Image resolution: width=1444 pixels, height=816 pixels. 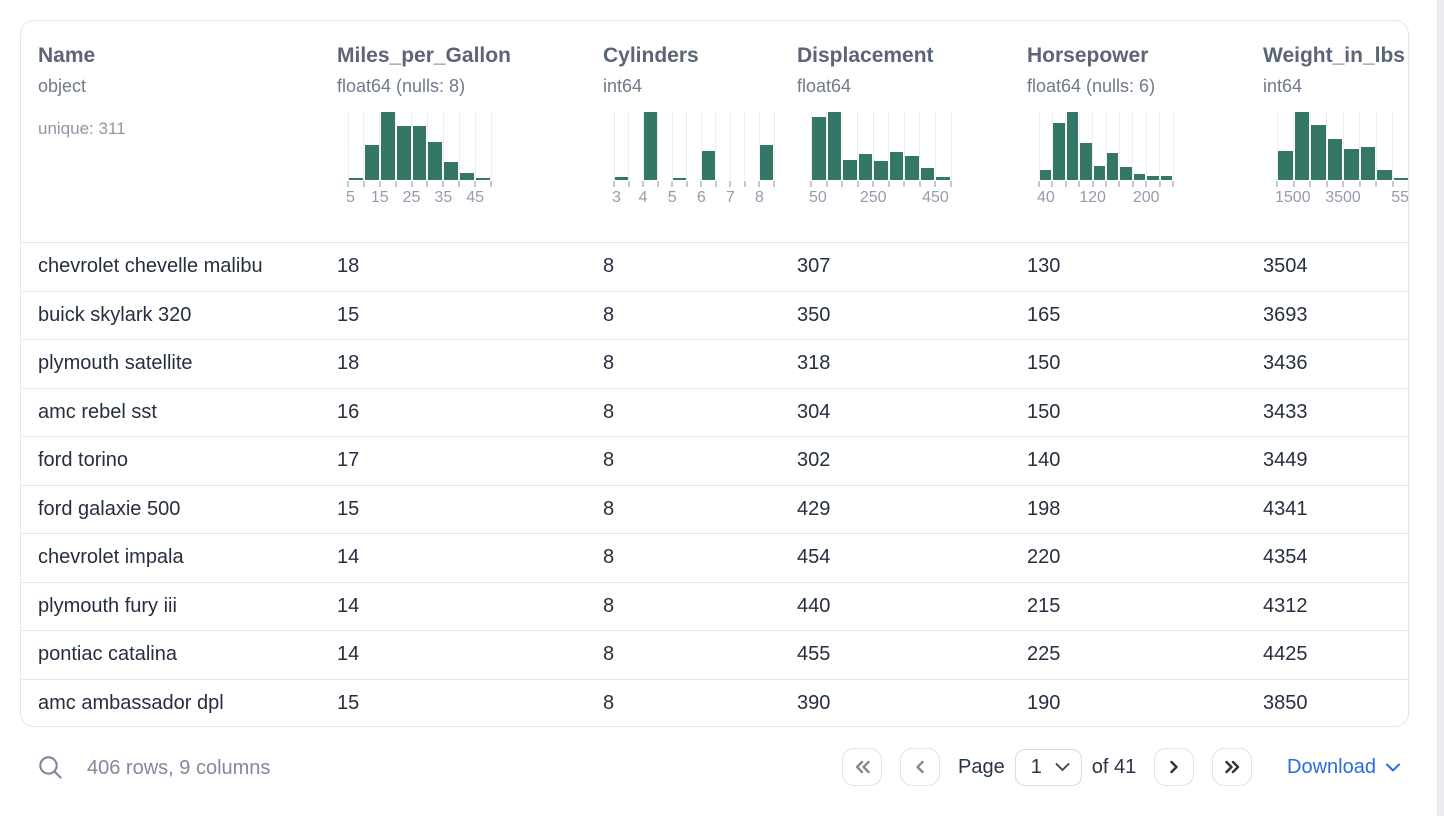 I want to click on axis-tick-label: 45, so click(x=475, y=197).